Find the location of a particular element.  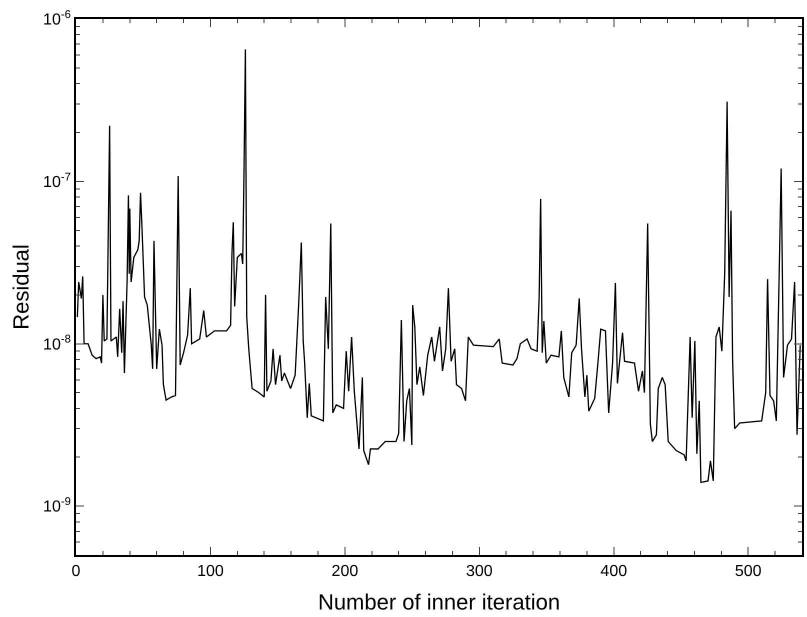

y-tick-label: 10$^{-7}$ is located at coordinates (57, 181).